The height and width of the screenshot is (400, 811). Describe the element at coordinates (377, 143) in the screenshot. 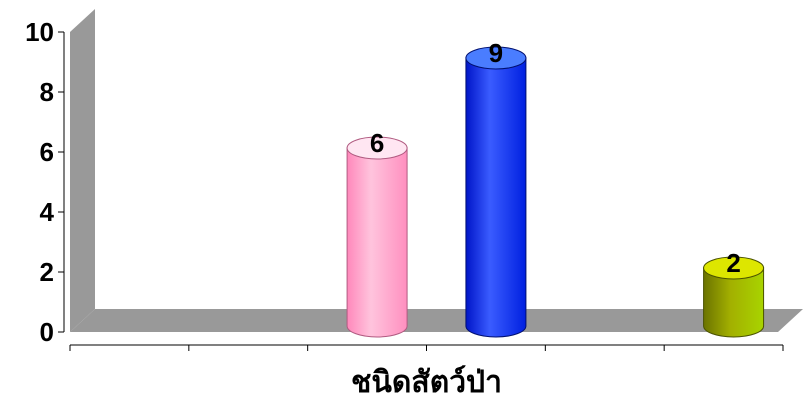

I see `data-label: 6` at that location.